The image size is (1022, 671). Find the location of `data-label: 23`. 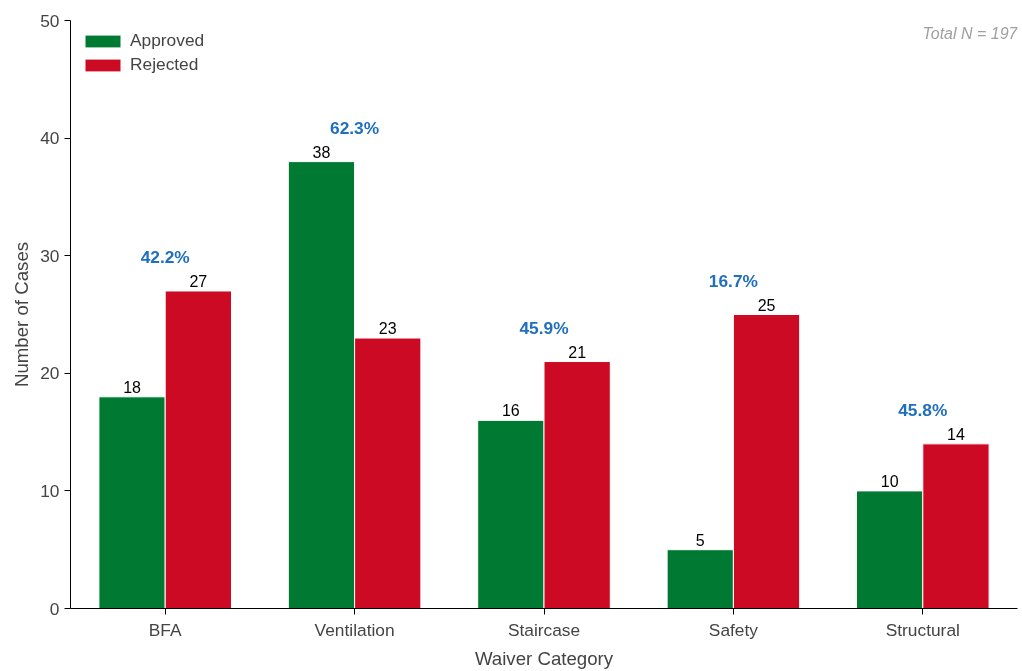

data-label: 23 is located at coordinates (387, 329).